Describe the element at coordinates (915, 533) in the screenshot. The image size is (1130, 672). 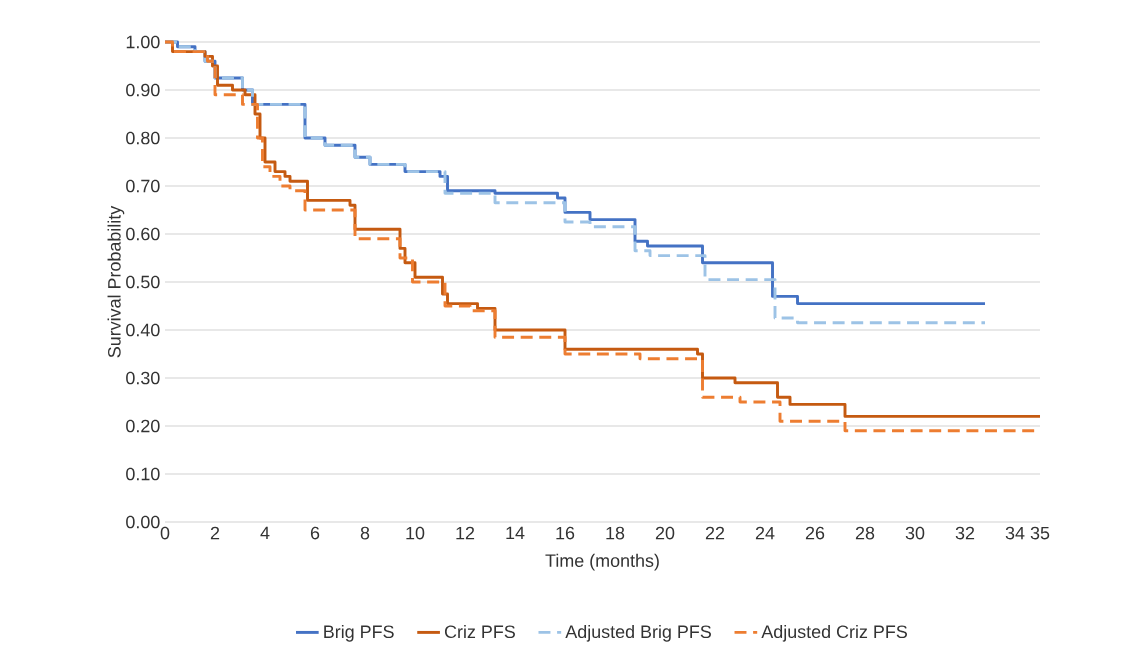
I see `x-tick-label: 30` at that location.